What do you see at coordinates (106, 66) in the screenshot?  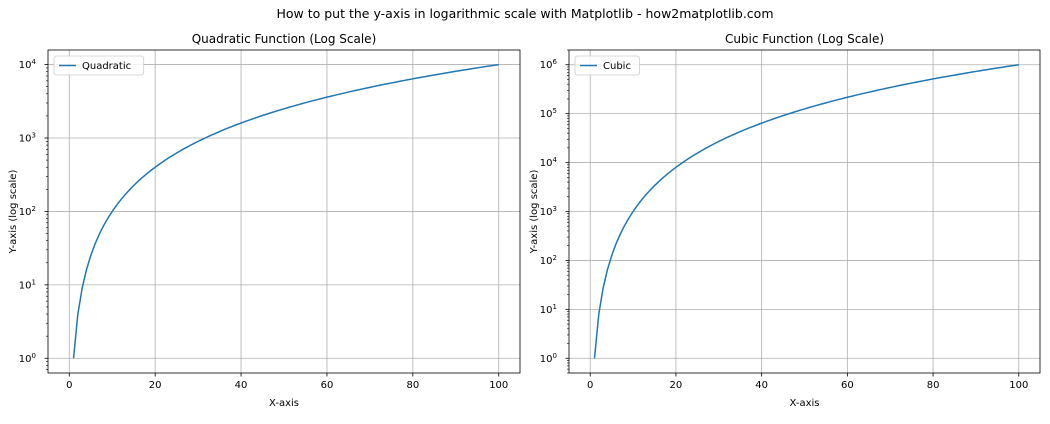 I see `legend-label: Quadratic` at bounding box center [106, 66].